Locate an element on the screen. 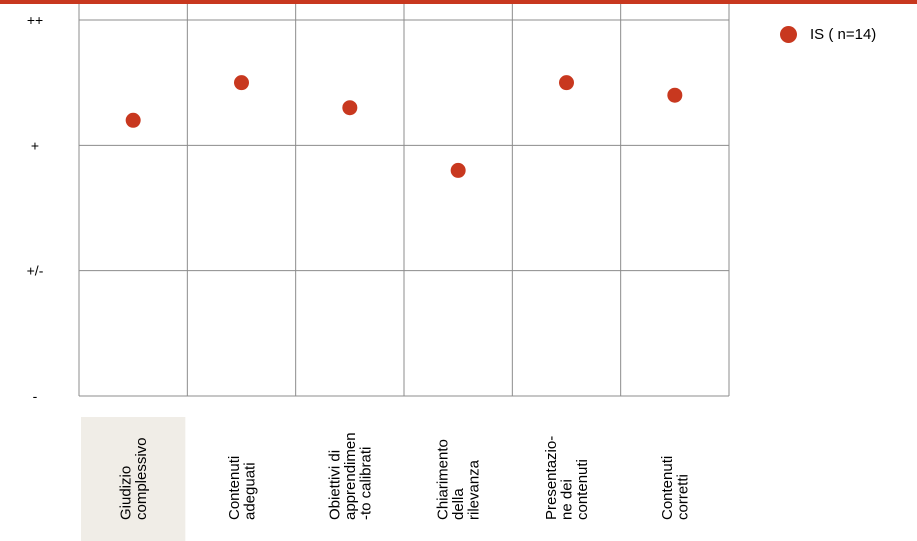  svg-text: Presentazio-ne deicontenuti is located at coordinates (567, 478).